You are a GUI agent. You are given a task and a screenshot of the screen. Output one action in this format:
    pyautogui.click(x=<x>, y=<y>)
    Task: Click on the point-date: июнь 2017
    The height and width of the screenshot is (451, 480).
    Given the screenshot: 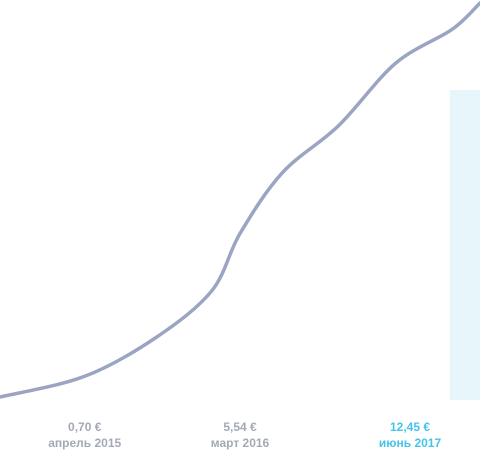 What is the action you would take?
    pyautogui.click(x=410, y=443)
    